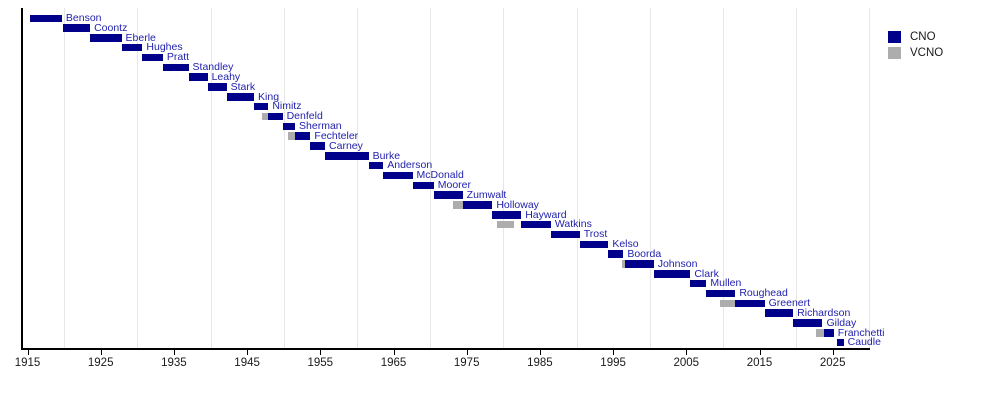 This screenshot has height=400, width=1000. What do you see at coordinates (824, 312) in the screenshot?
I see `officer-label-richardson: Richardson` at bounding box center [824, 312].